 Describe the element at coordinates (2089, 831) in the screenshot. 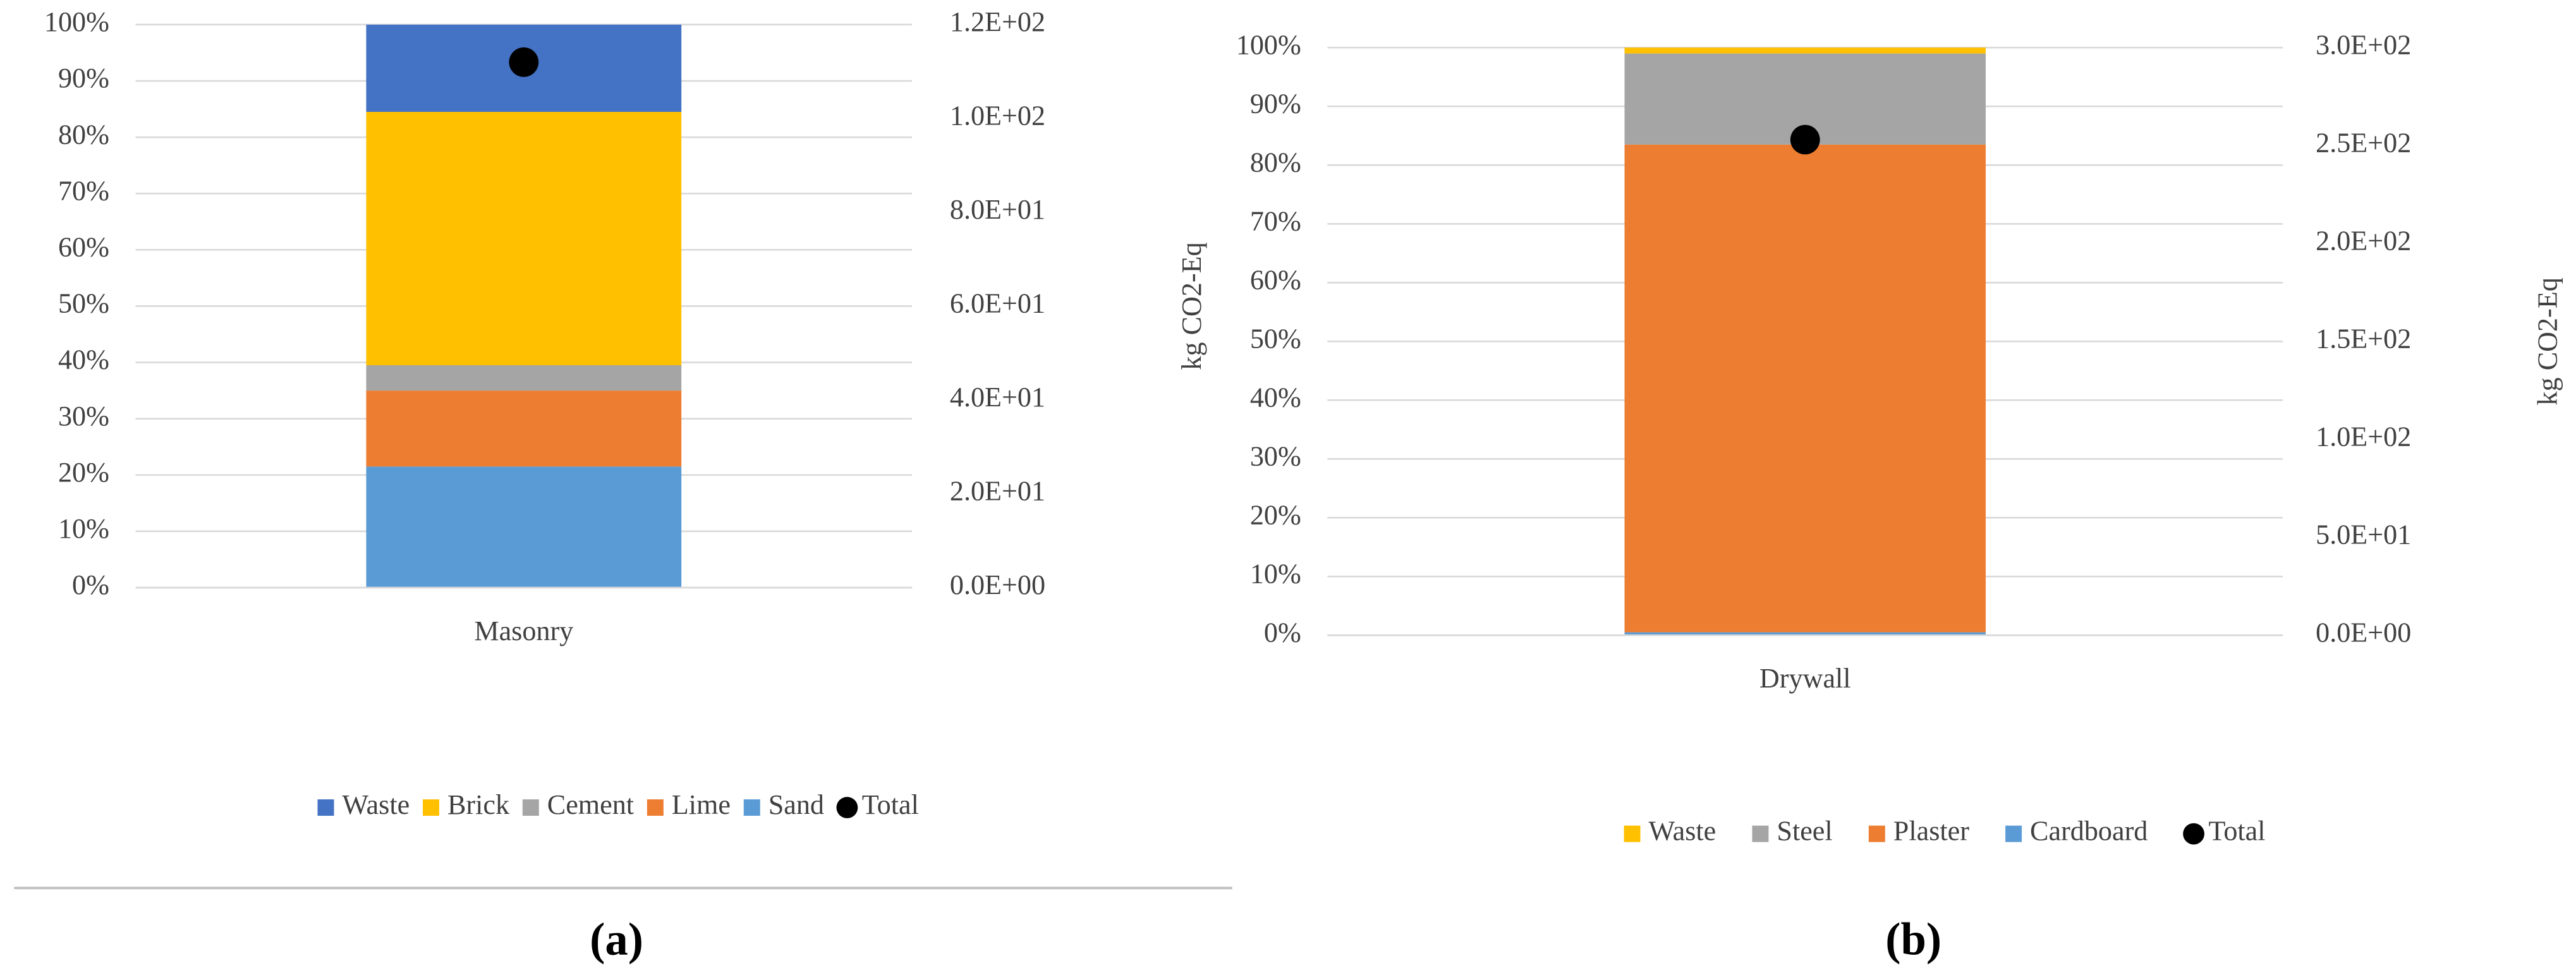

I see `legend-label: Cardboard` at that location.